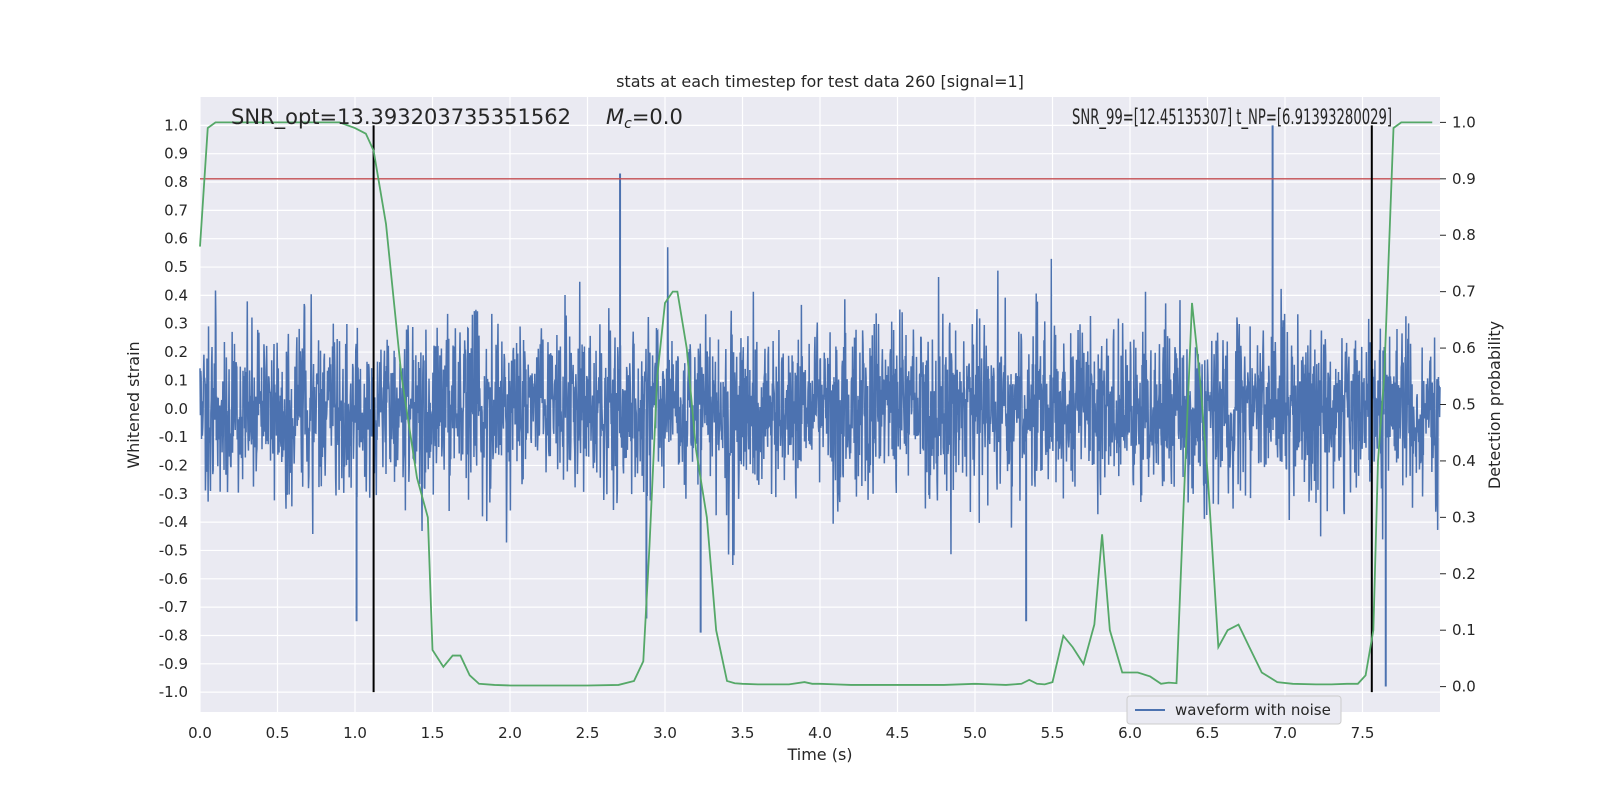 The image size is (1600, 800). I want to click on right-y-tick-label-2: 0.8, so click(1464, 235).